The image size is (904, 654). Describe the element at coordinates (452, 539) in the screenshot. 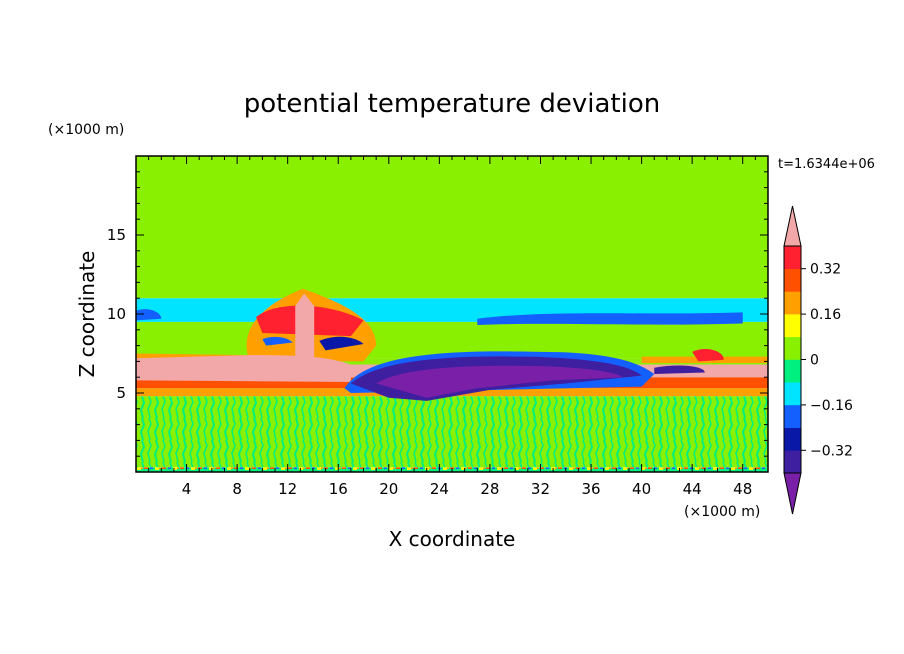

I see `x-axis-label: X coordinate` at that location.